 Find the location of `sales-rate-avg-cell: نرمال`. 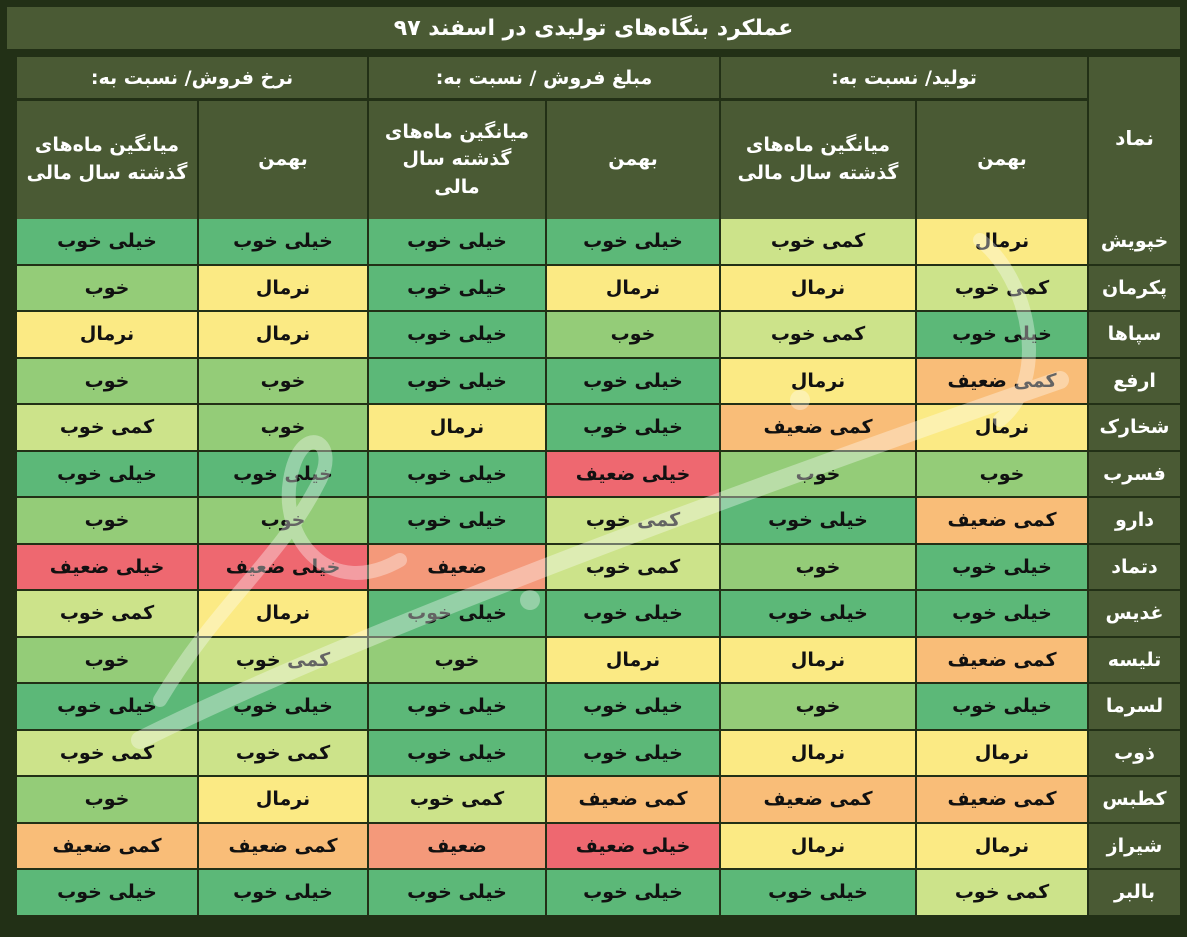

sales-rate-avg-cell: نرمال is located at coordinates (107, 335).